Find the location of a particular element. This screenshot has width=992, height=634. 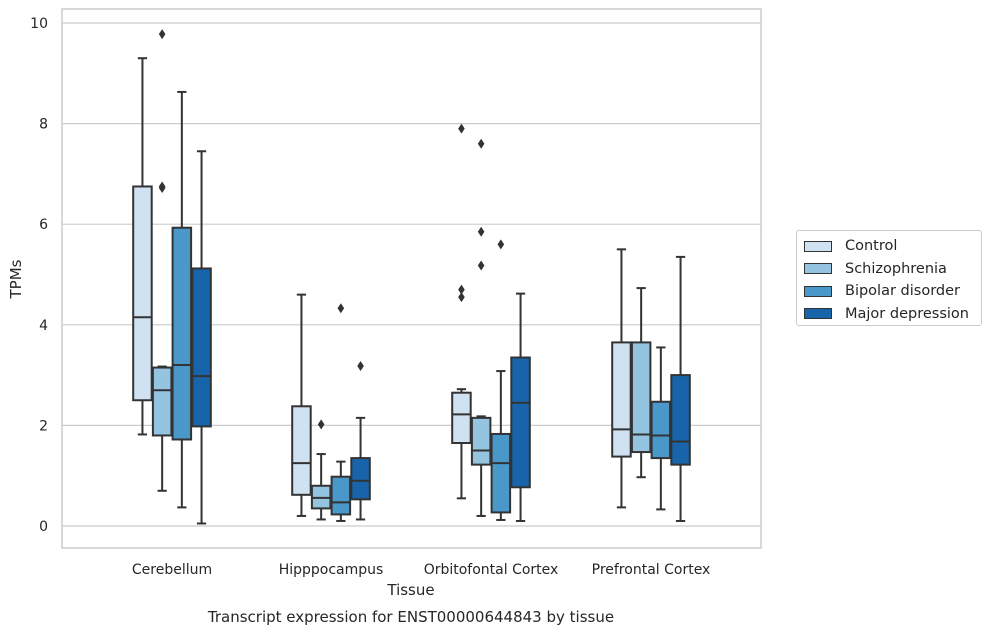

y-tick-label-2: 2 is located at coordinates (43, 426).